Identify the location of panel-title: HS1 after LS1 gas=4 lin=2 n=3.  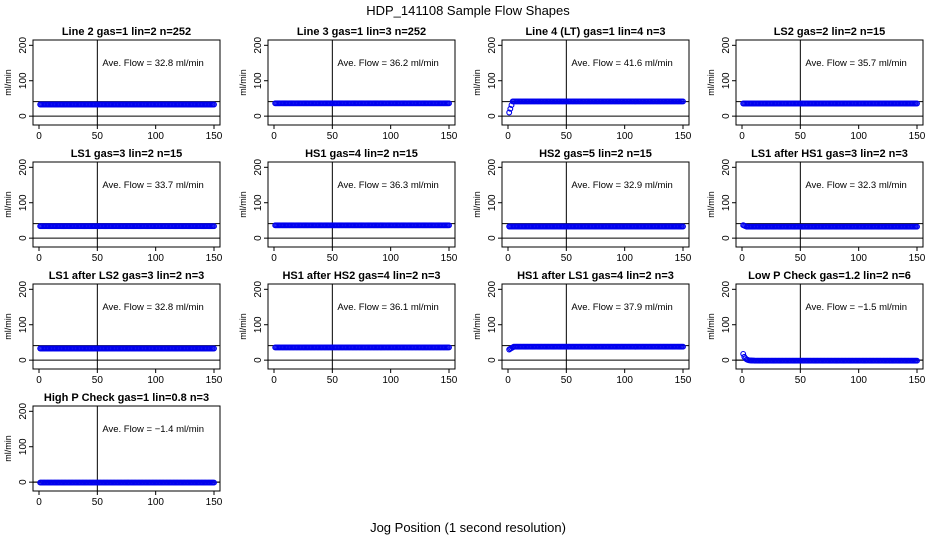
(595, 276).